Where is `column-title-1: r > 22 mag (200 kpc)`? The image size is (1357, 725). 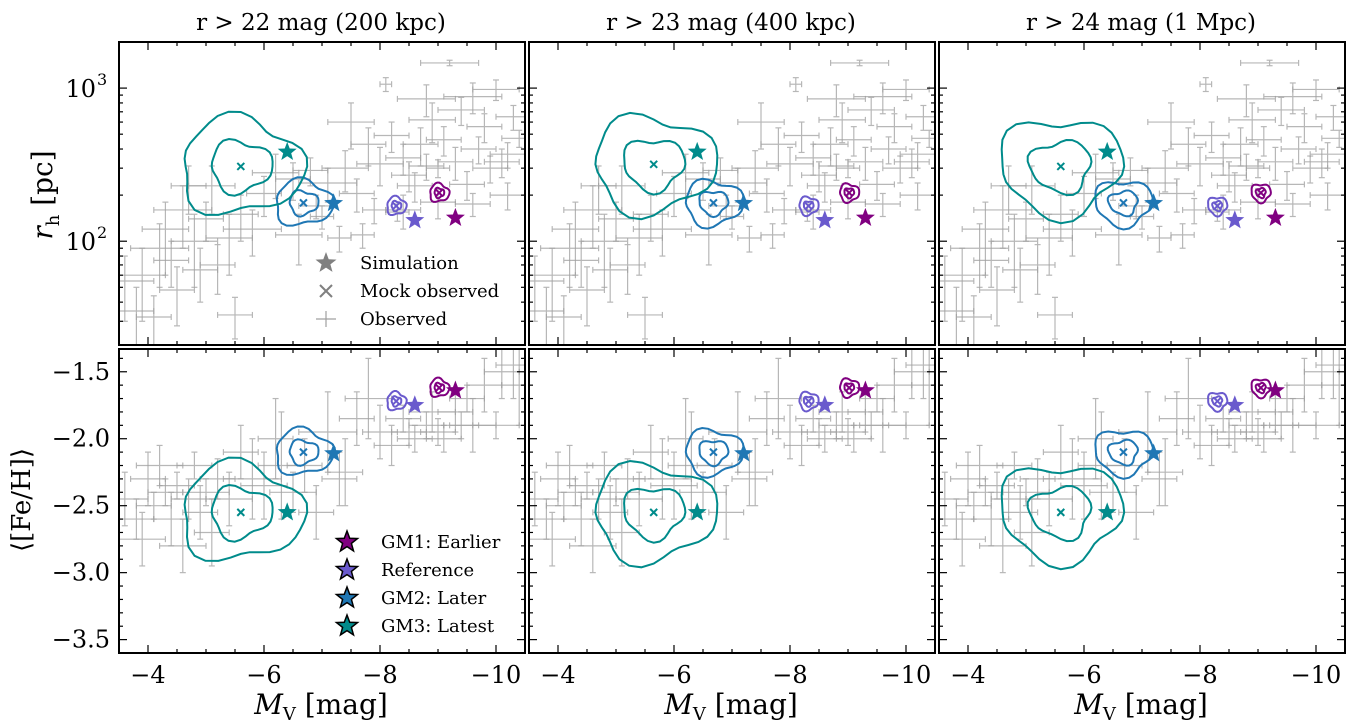
column-title-1: r > 22 mag (200 kpc) is located at coordinates (321, 23).